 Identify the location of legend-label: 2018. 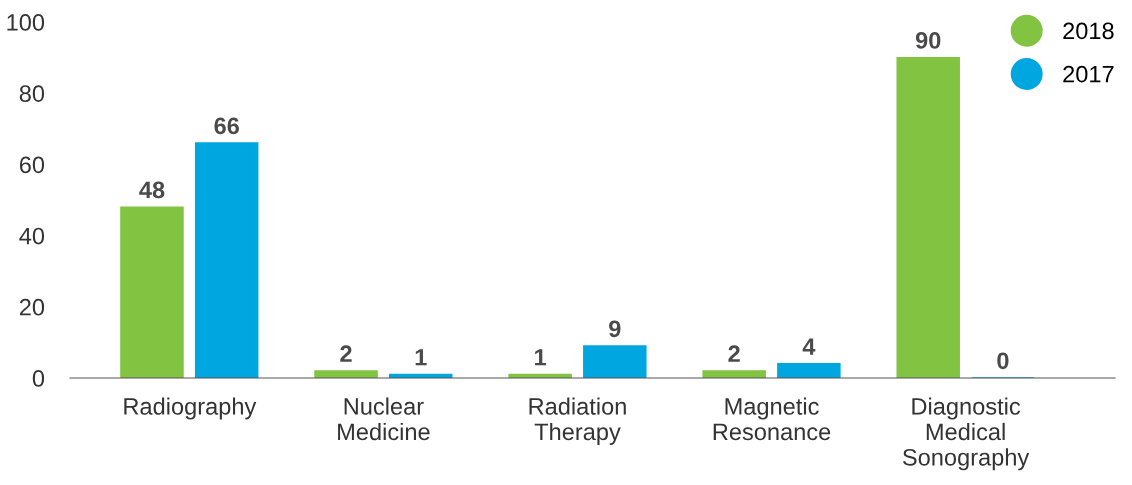
(1088, 31).